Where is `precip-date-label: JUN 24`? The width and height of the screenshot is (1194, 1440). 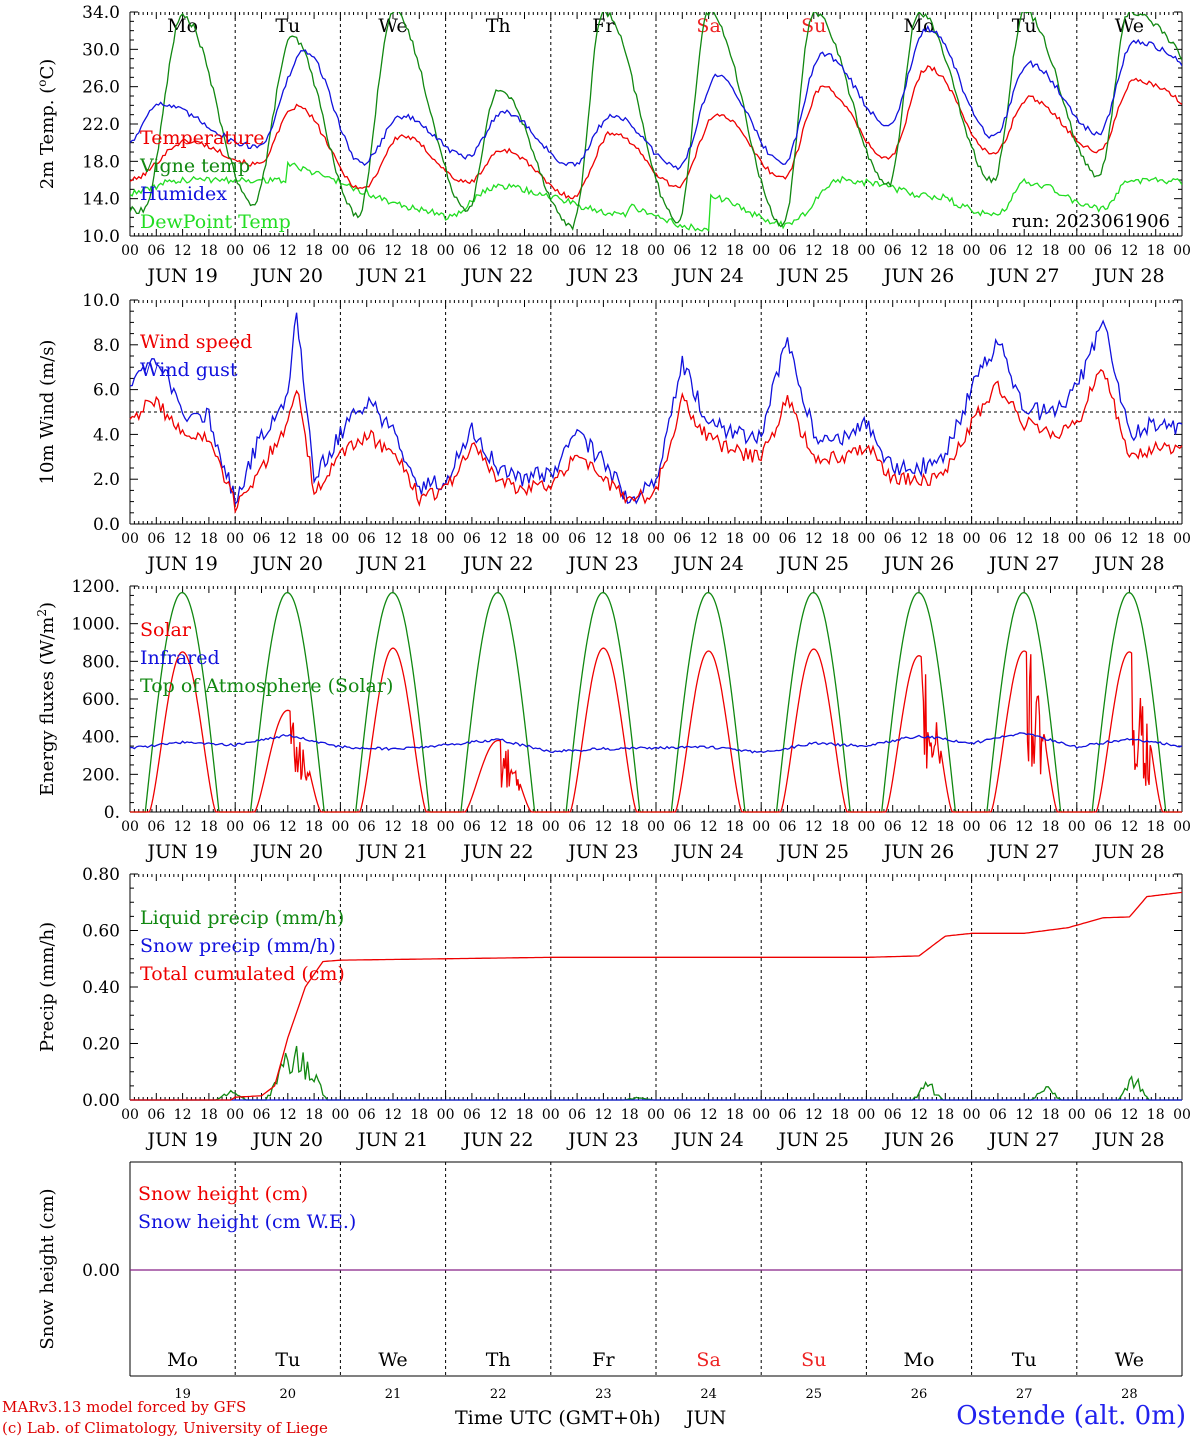 precip-date-label: JUN 24 is located at coordinates (707, 1140).